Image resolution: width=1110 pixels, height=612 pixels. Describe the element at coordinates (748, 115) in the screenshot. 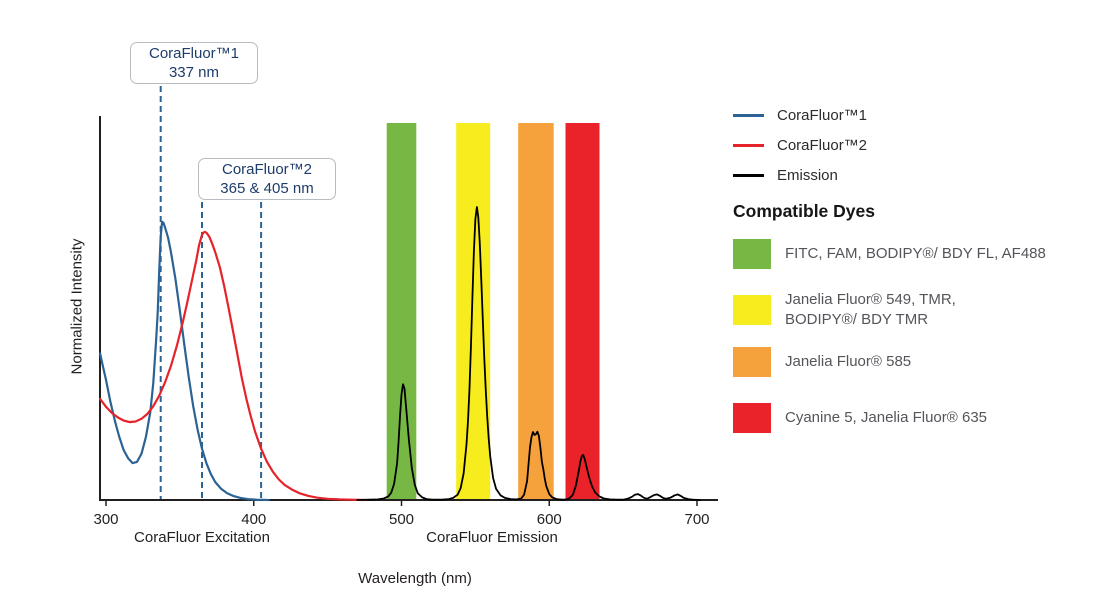

I see `corafluor1-line-swatch` at that location.